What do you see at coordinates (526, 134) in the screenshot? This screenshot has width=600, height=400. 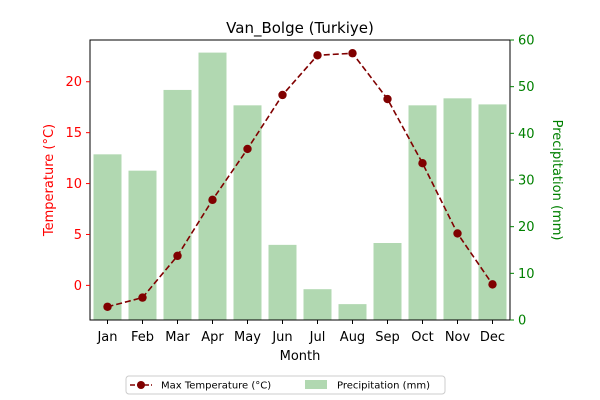 I see `y-right-tick-label: 40` at bounding box center [526, 134].